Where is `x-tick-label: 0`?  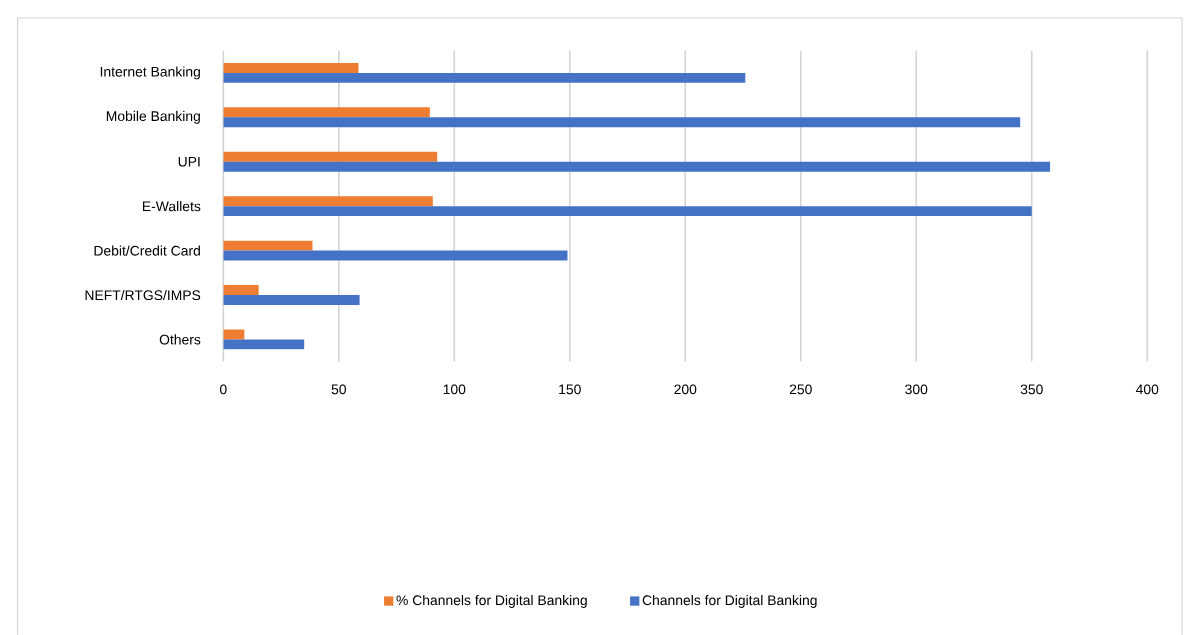 x-tick-label: 0 is located at coordinates (223, 389).